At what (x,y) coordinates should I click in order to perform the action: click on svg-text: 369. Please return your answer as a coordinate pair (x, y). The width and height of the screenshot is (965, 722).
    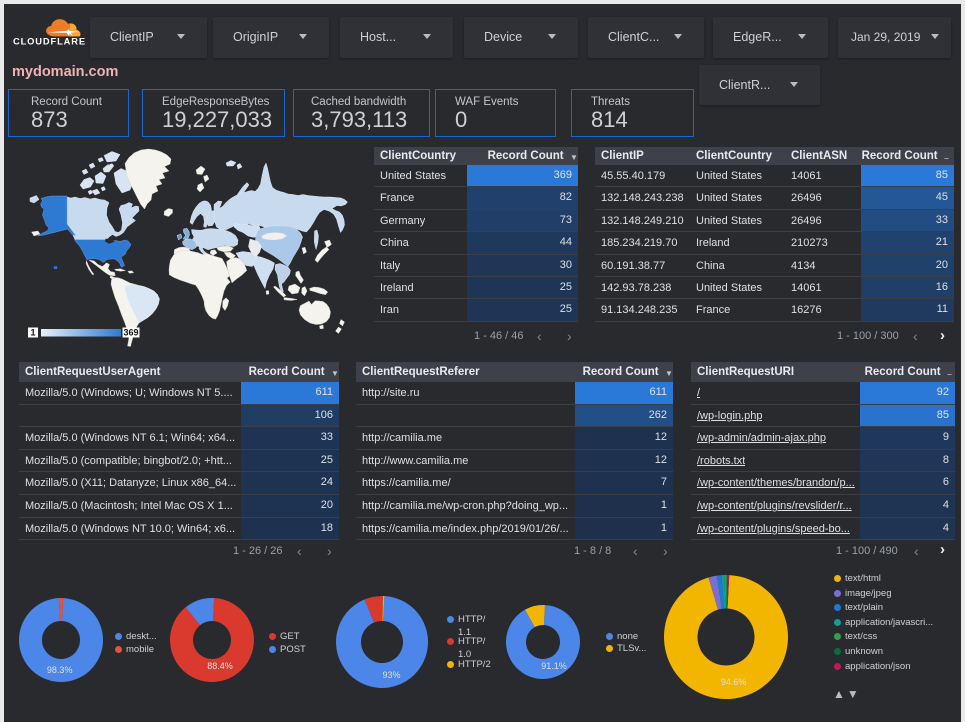
    Looking at the image, I should click on (130, 333).